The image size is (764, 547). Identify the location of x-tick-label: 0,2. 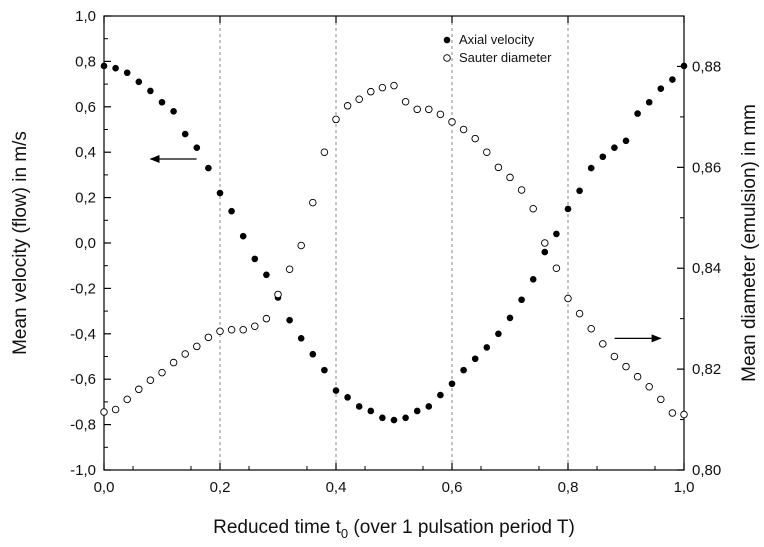
(220, 487).